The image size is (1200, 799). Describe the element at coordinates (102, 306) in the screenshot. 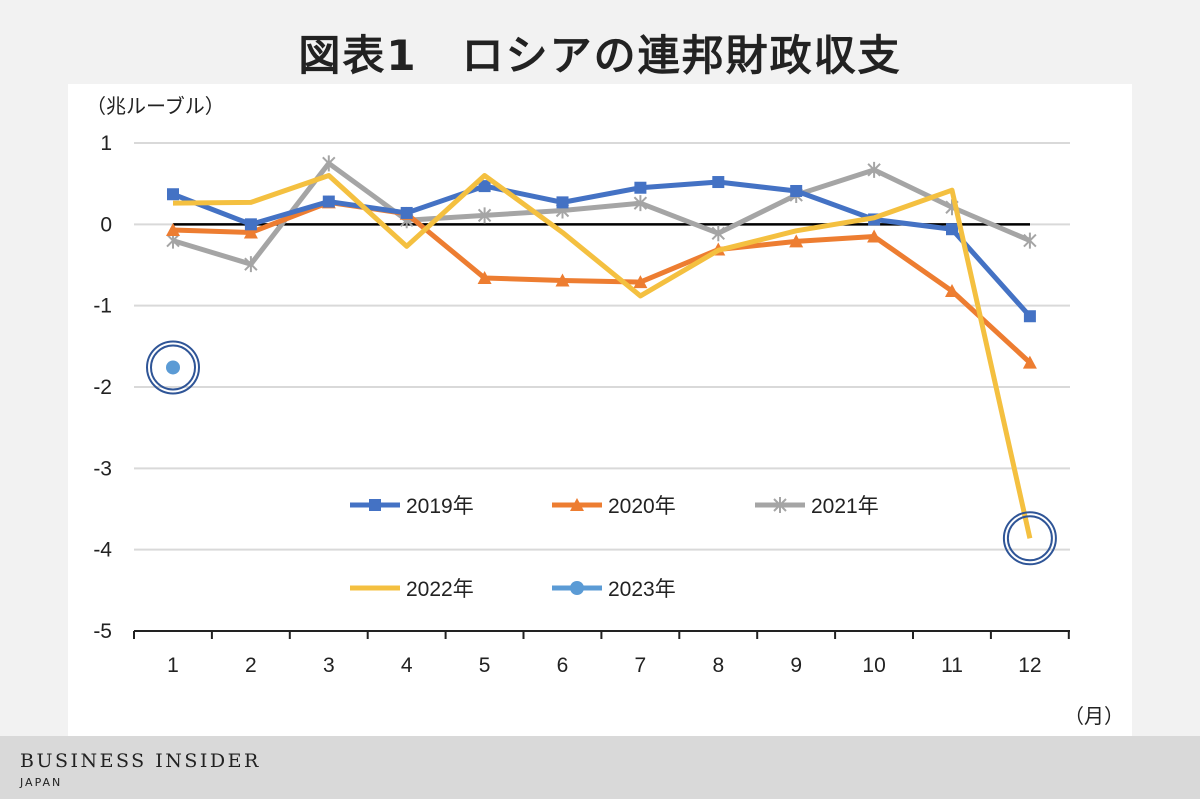

I see `y-tick-label: -1` at that location.